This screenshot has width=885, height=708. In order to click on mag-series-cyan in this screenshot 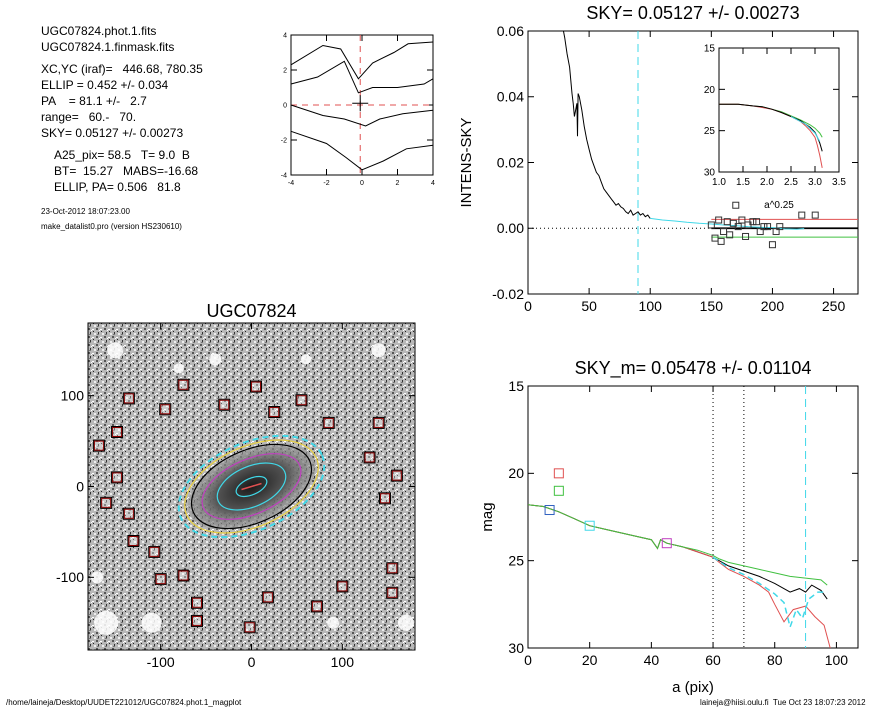, I will do `click(770, 593)`.